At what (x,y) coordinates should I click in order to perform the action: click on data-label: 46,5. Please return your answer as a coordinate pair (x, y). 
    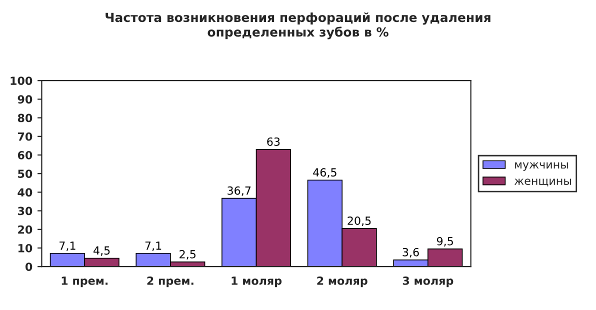
    Looking at the image, I should click on (324, 173).